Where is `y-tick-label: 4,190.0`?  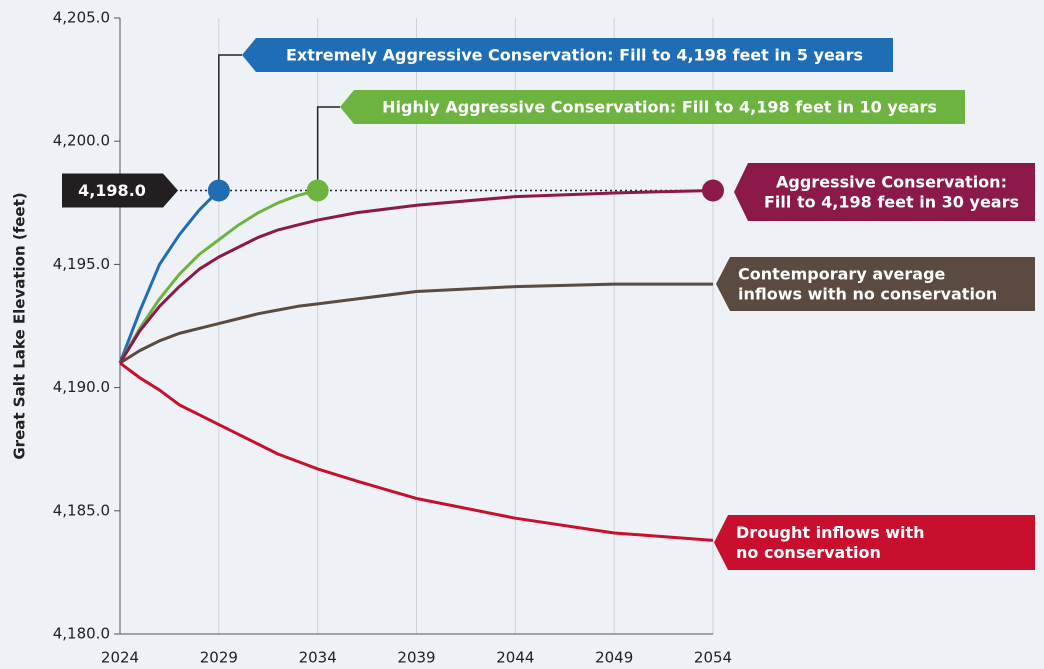 y-tick-label: 4,190.0 is located at coordinates (81, 387).